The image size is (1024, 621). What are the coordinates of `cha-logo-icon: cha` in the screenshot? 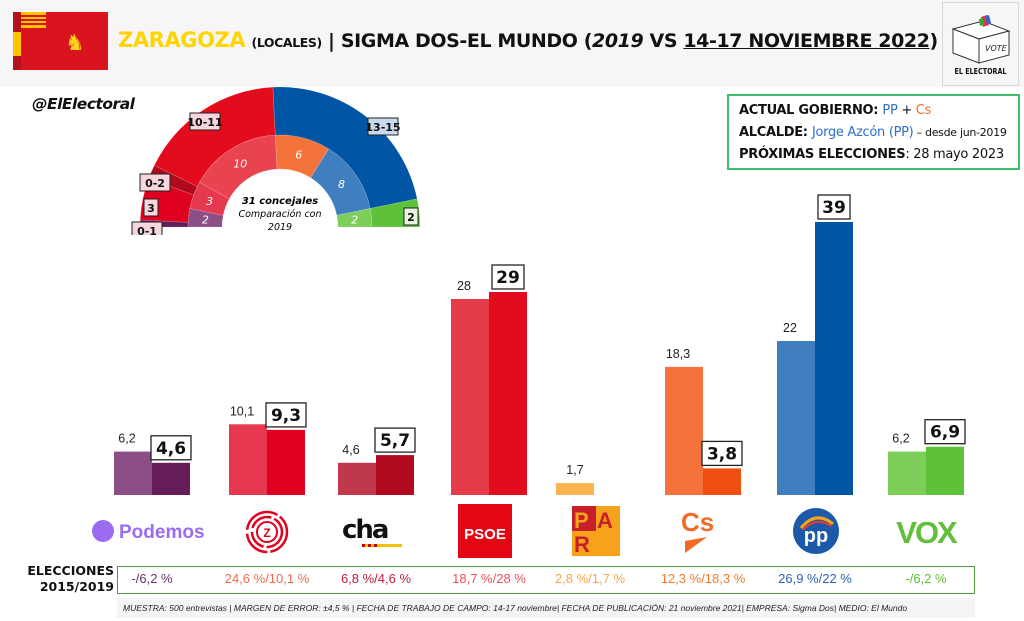 It's located at (372, 531).